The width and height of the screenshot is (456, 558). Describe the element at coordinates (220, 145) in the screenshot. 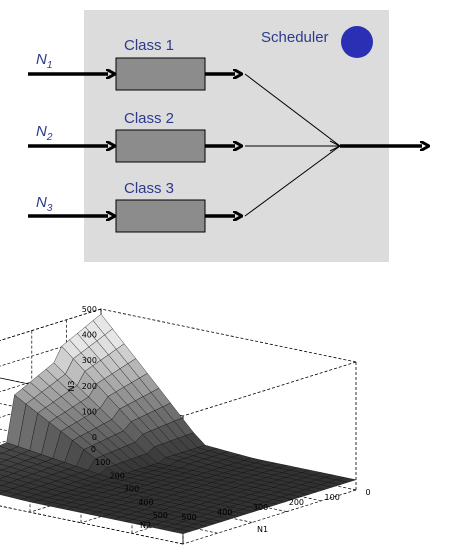

I see `queue-output-arrows` at that location.